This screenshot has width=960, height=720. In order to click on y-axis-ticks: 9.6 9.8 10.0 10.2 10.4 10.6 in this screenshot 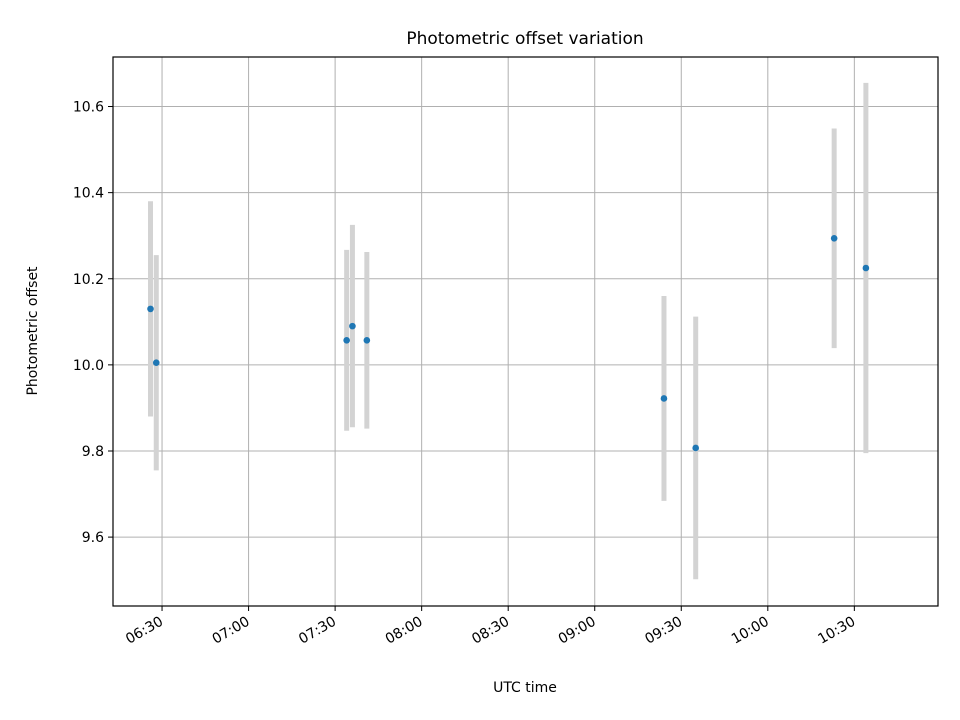, I will do `click(93, 323)`.